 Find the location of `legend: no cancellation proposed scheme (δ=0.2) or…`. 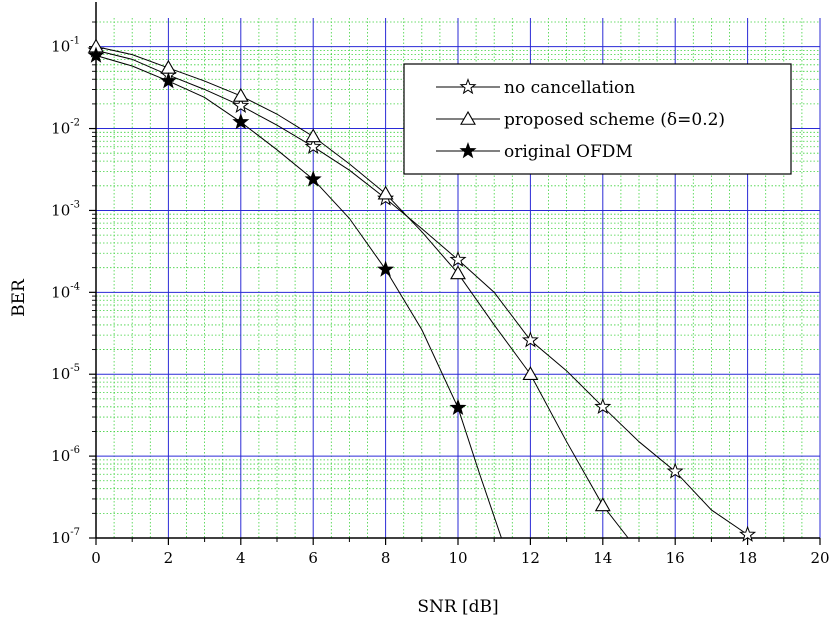

legend: no cancellation proposed scheme (δ=0.2) or… is located at coordinates (597, 119).